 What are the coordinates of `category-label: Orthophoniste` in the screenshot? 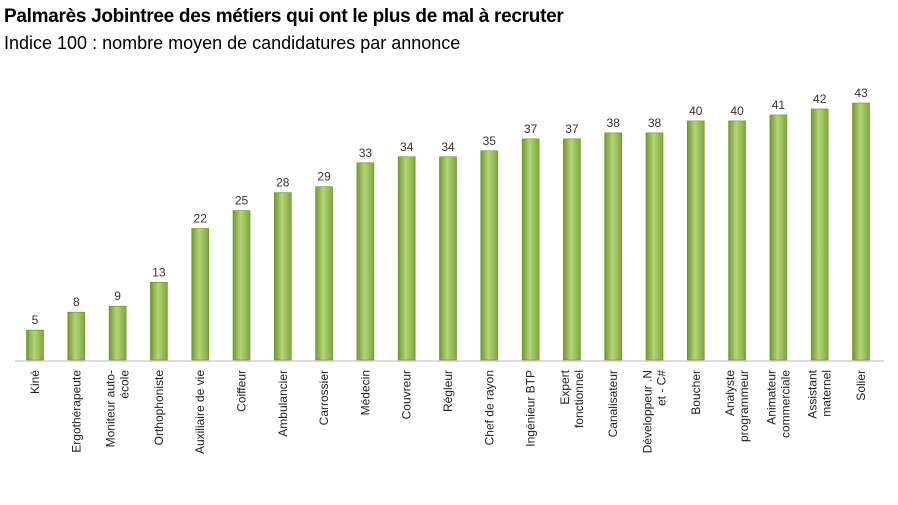 It's located at (159, 408).